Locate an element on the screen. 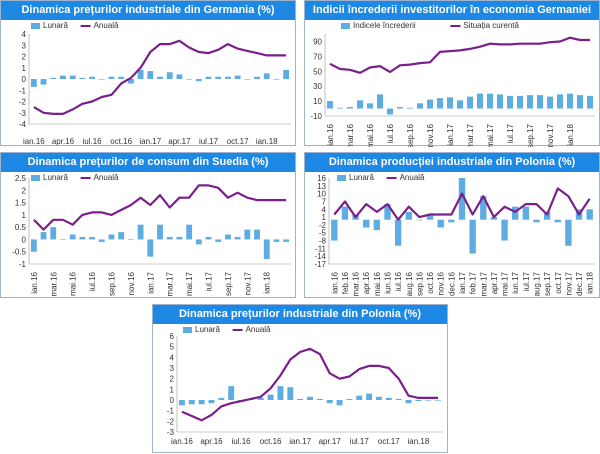 The height and width of the screenshot is (454, 600). y-tick-label: -10 is located at coordinates (316, 116).